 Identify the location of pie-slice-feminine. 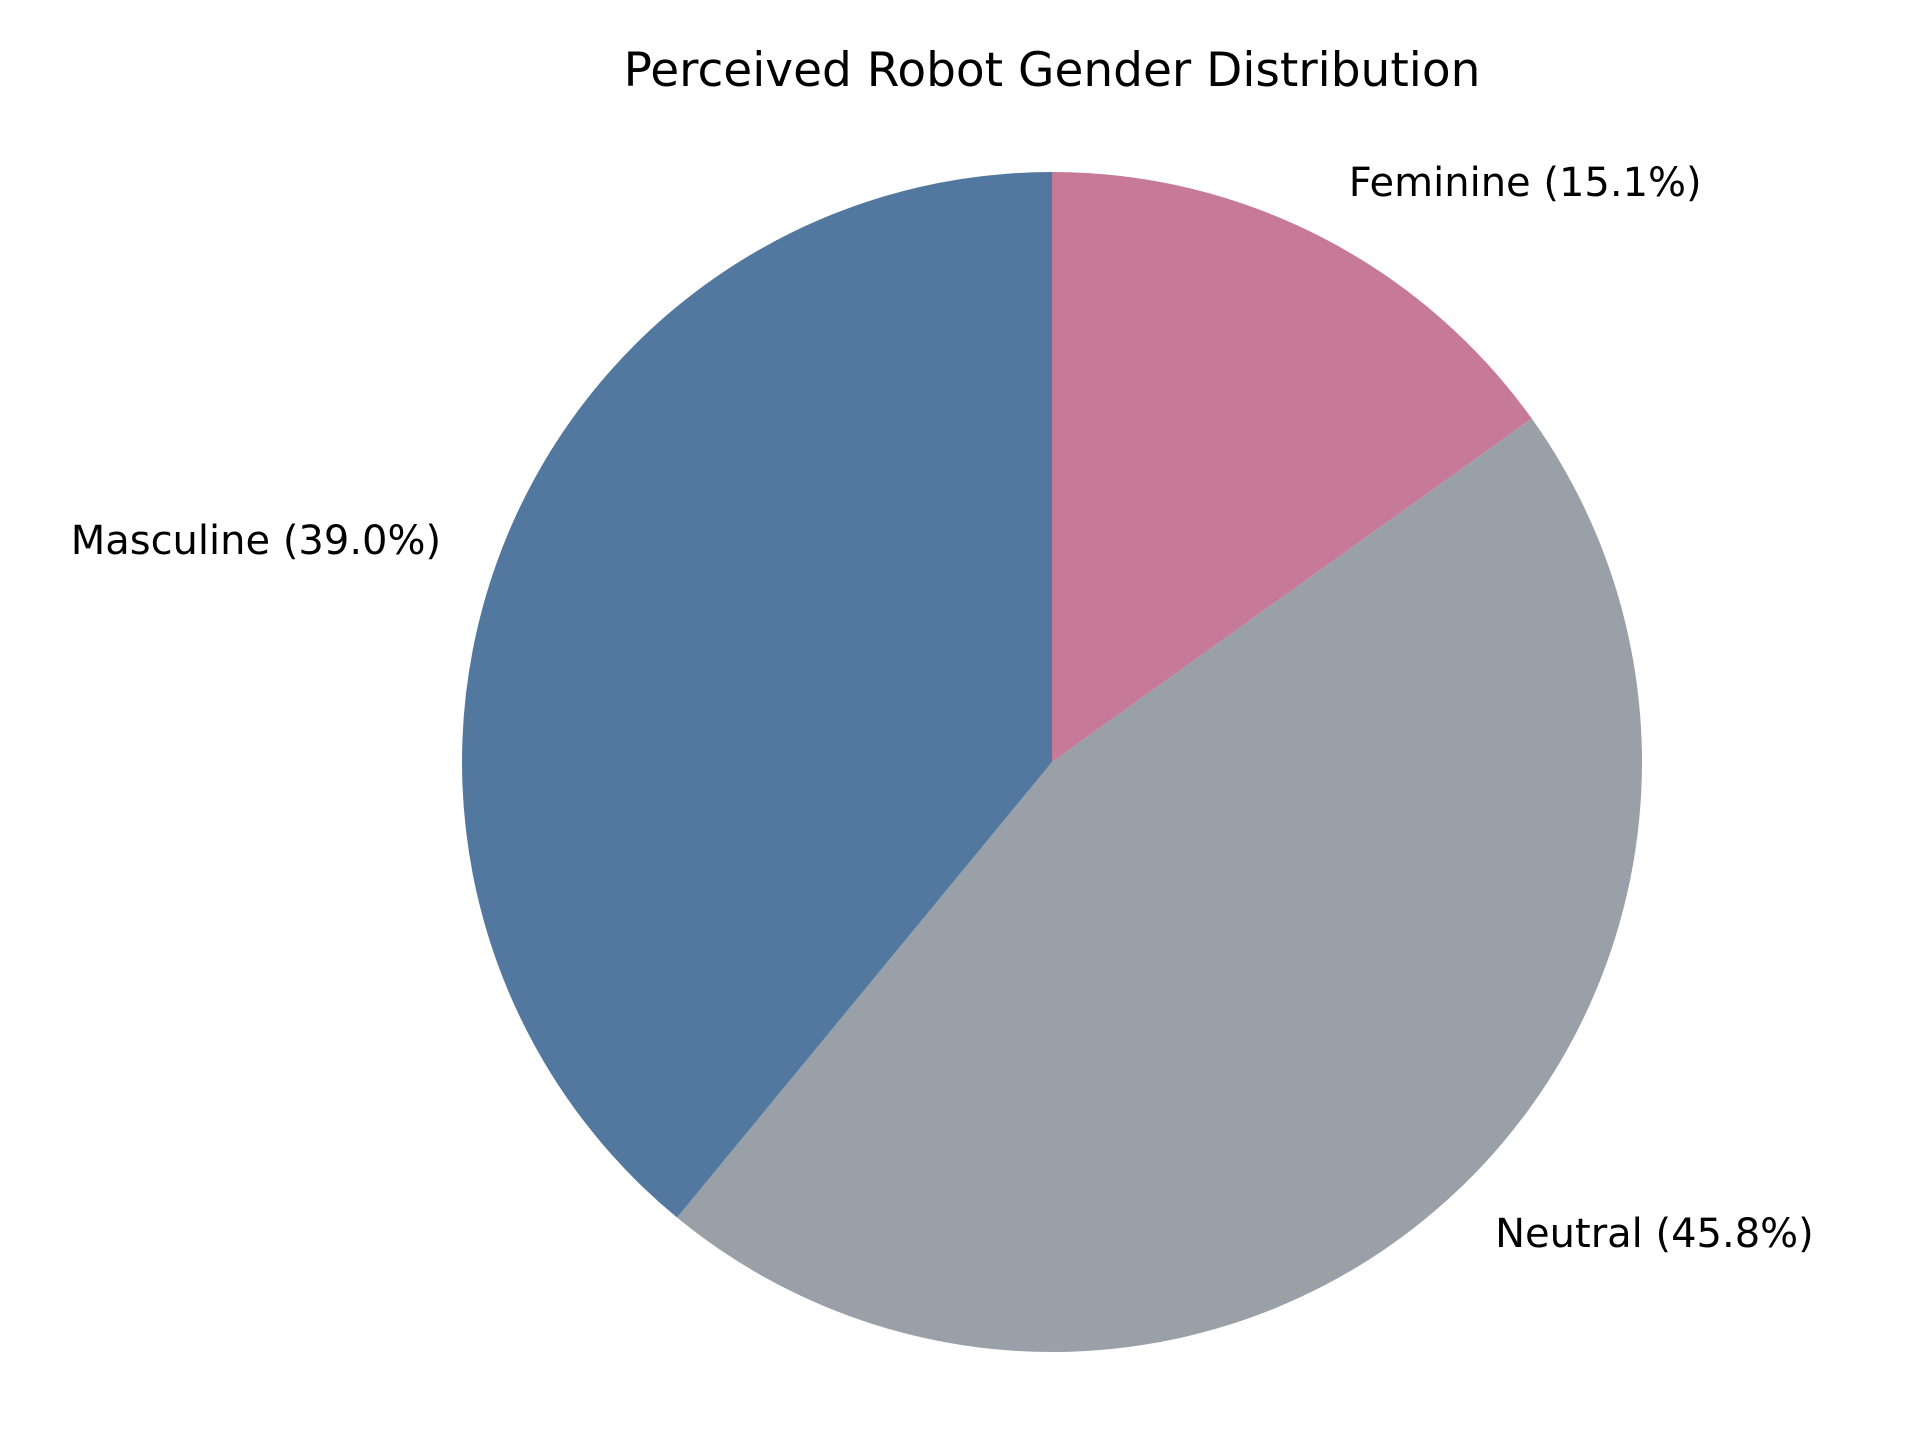
(1292, 467).